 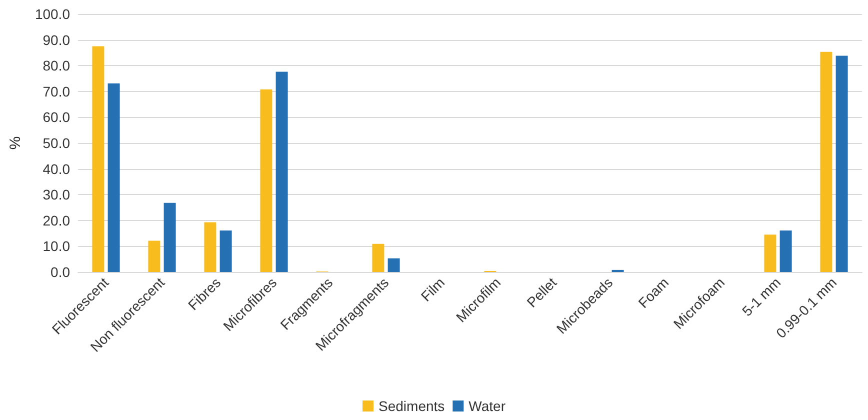 What do you see at coordinates (56, 40) in the screenshot?
I see `y-tick-label: 90.0` at bounding box center [56, 40].